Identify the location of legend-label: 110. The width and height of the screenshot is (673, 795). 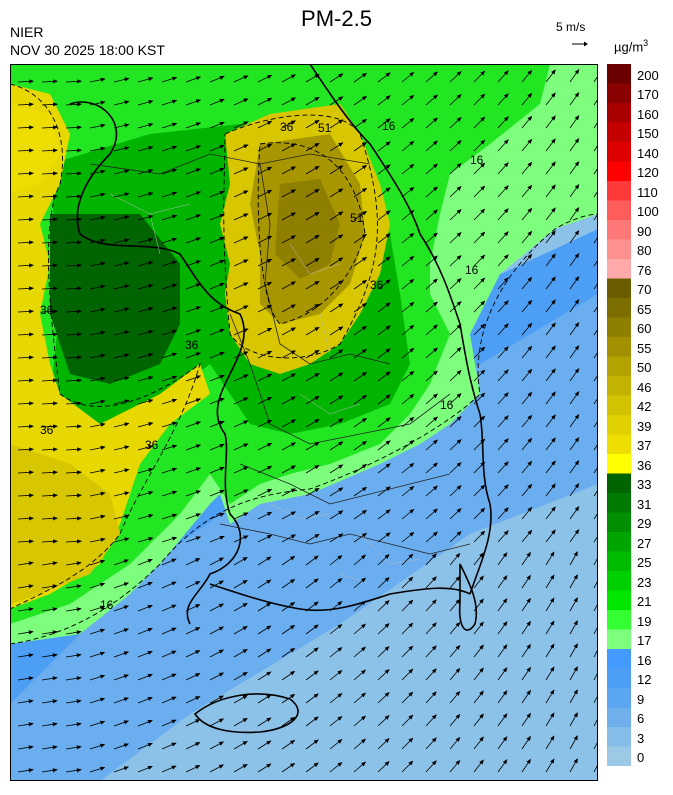
(647, 192).